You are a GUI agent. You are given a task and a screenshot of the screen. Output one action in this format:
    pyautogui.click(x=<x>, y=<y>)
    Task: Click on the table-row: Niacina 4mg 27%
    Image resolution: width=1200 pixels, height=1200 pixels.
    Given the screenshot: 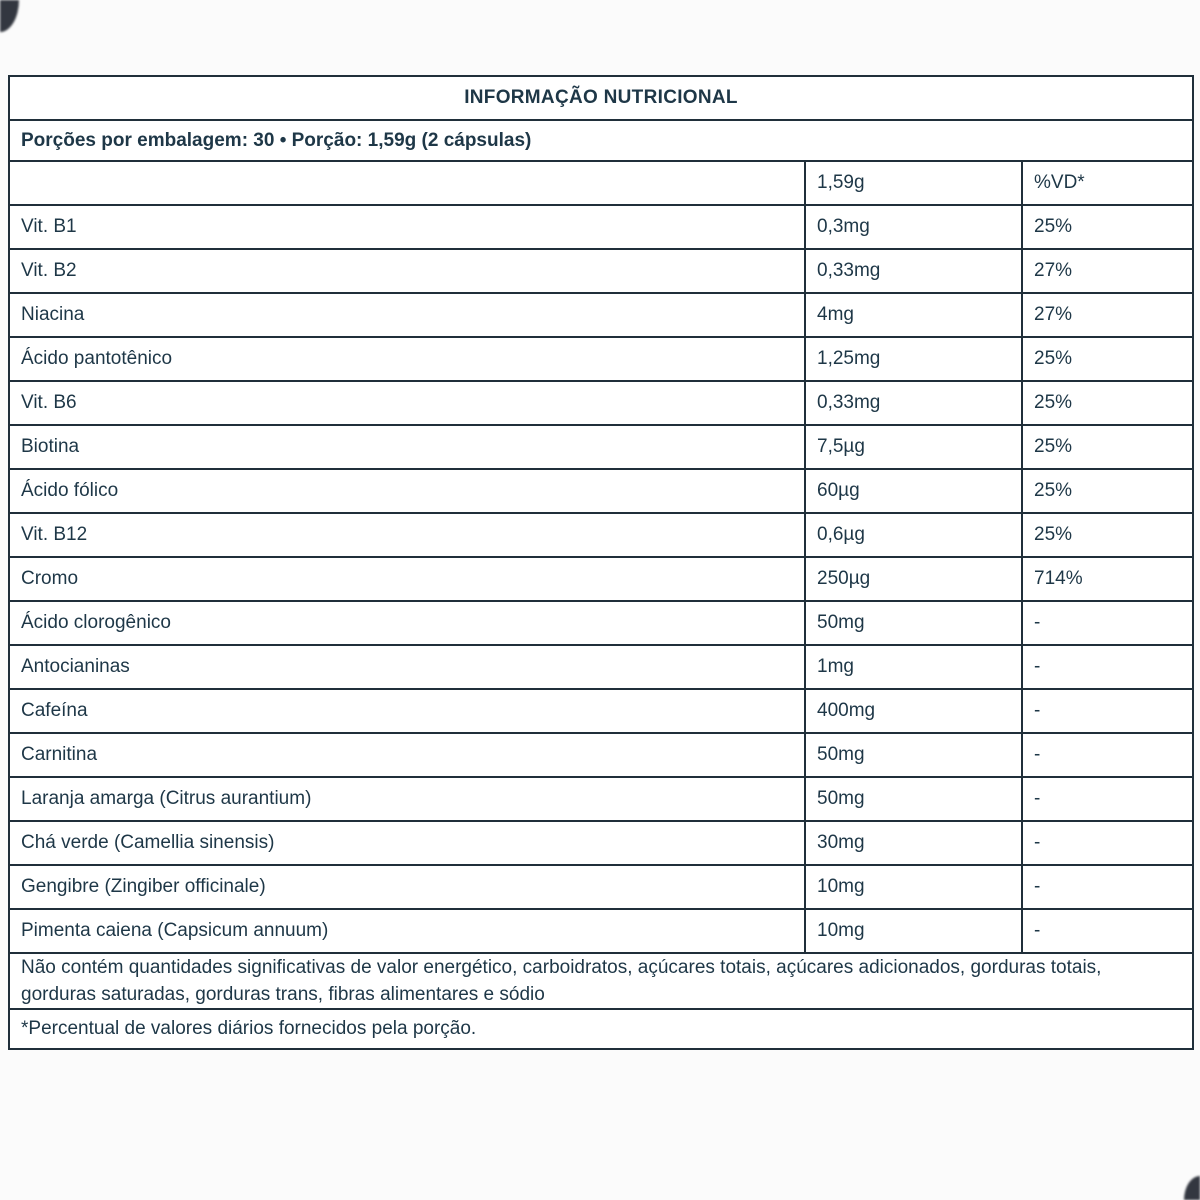 What is the action you would take?
    pyautogui.click(x=601, y=315)
    